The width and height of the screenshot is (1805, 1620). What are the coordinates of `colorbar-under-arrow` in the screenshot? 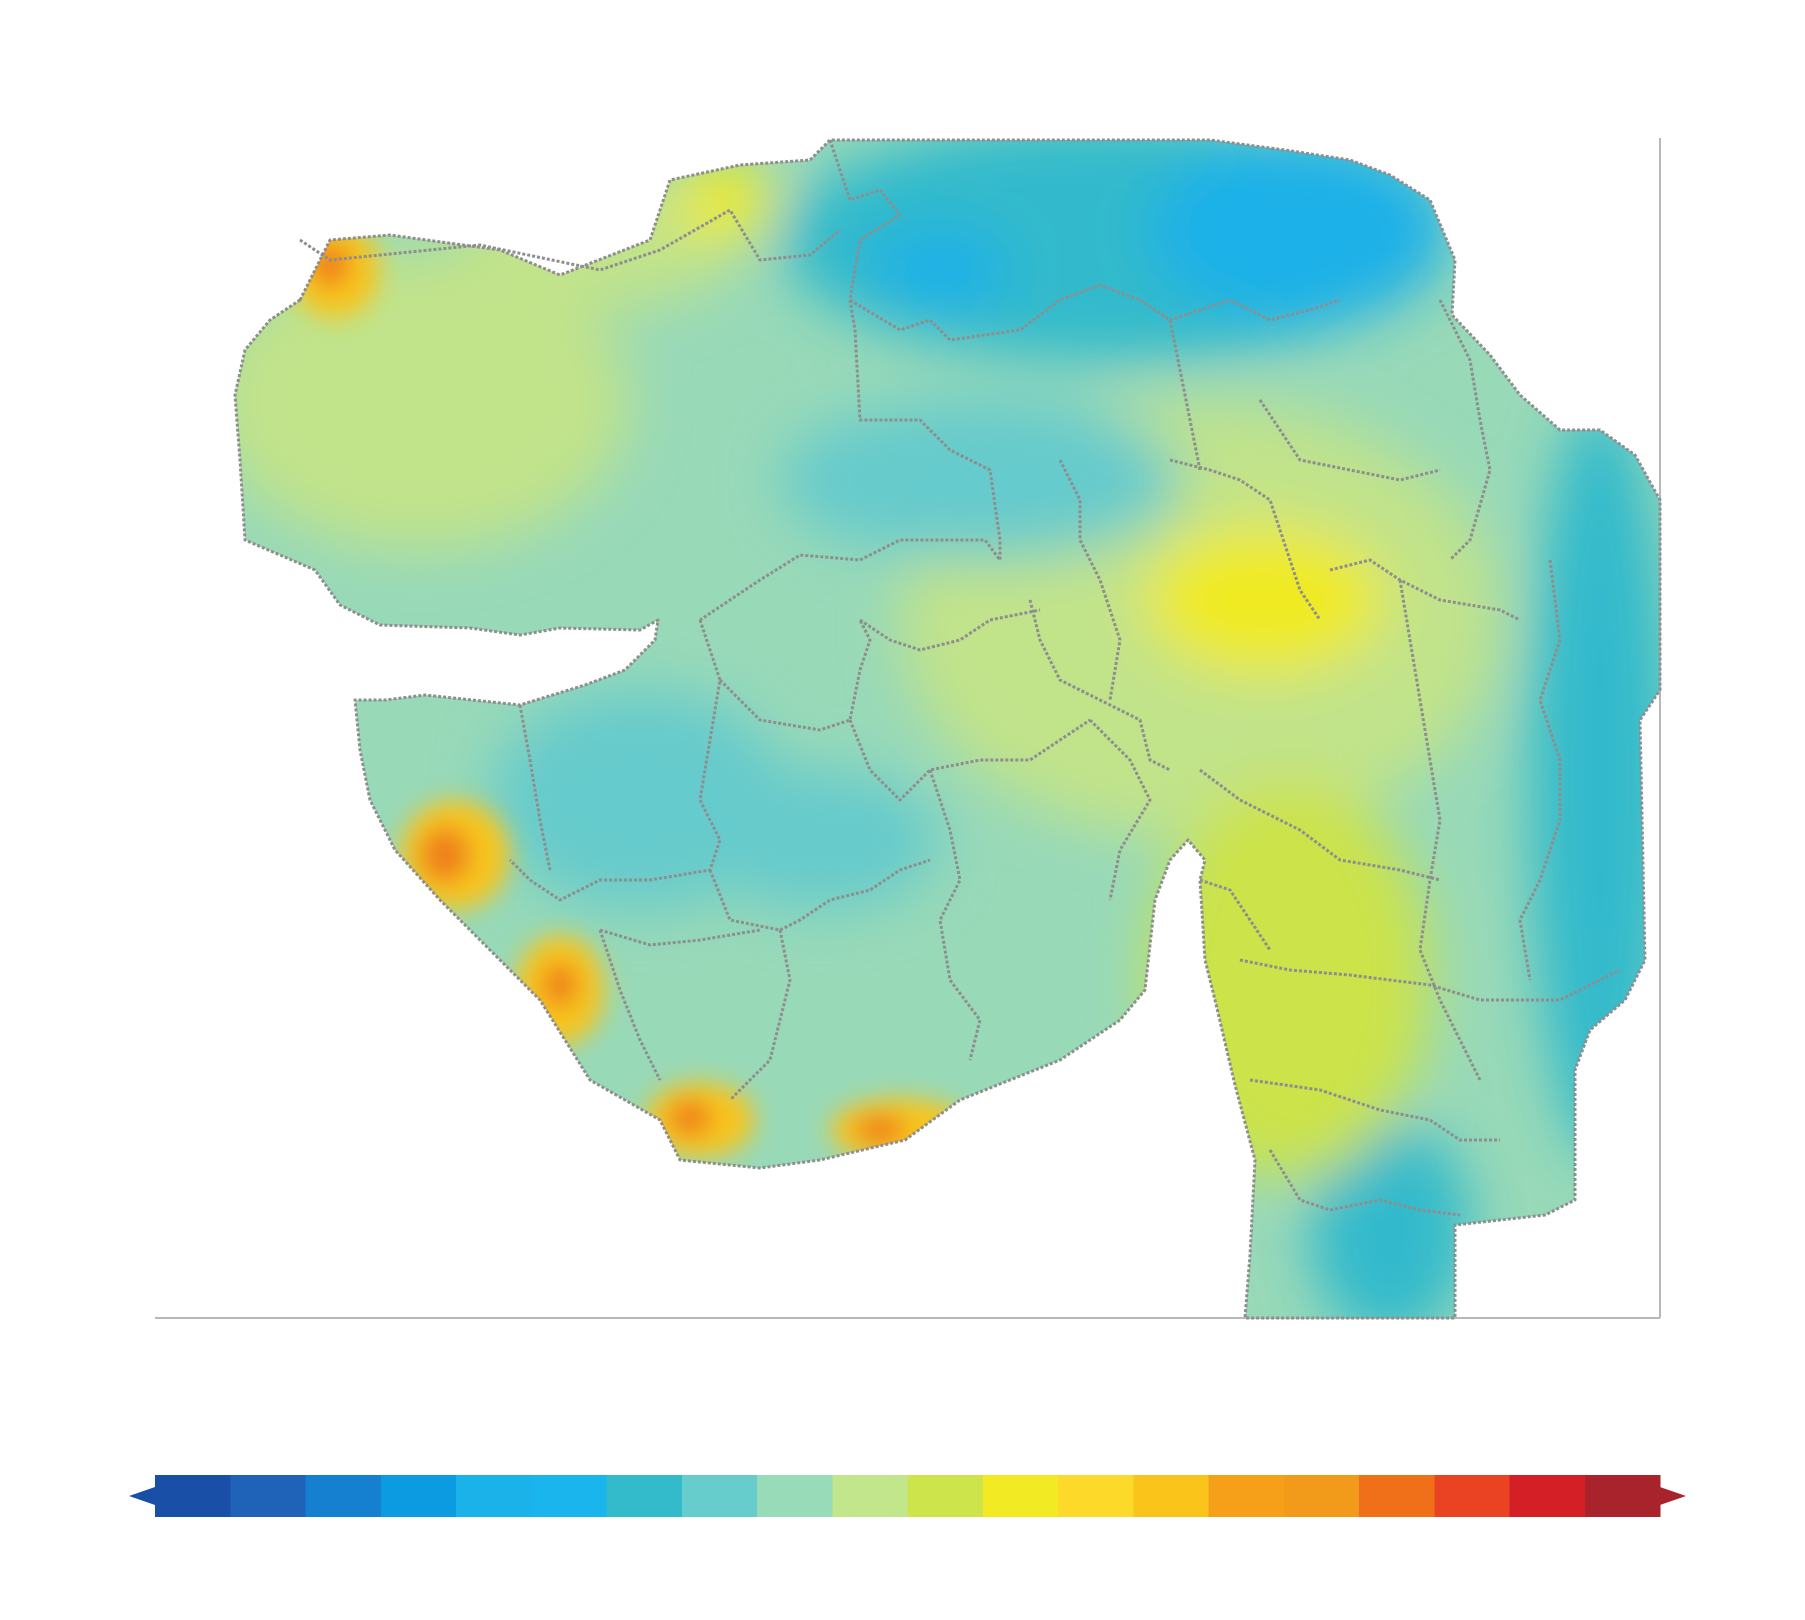 It's located at (142, 1496).